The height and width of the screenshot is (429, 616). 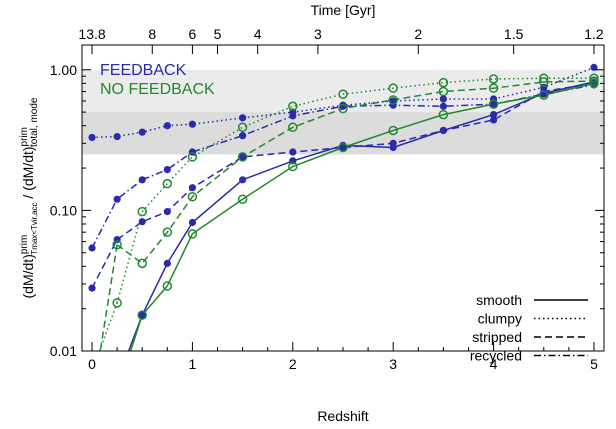 What do you see at coordinates (494, 364) in the screenshot?
I see `x-tick-label-4: 4` at bounding box center [494, 364].